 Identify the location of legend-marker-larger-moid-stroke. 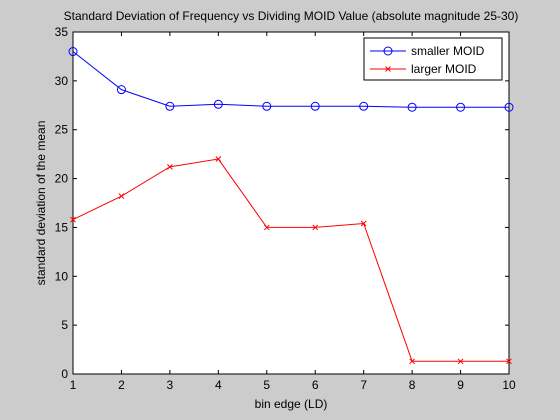
(388, 69).